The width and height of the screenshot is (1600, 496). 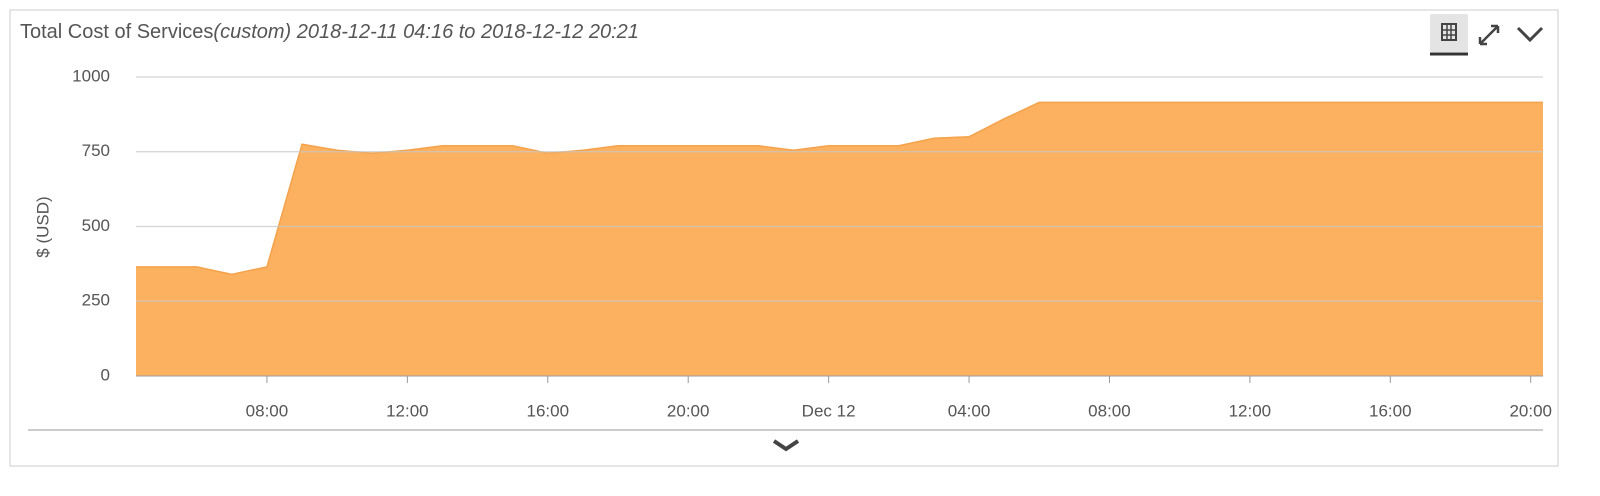 I want to click on expand-button, so click(x=1489, y=35).